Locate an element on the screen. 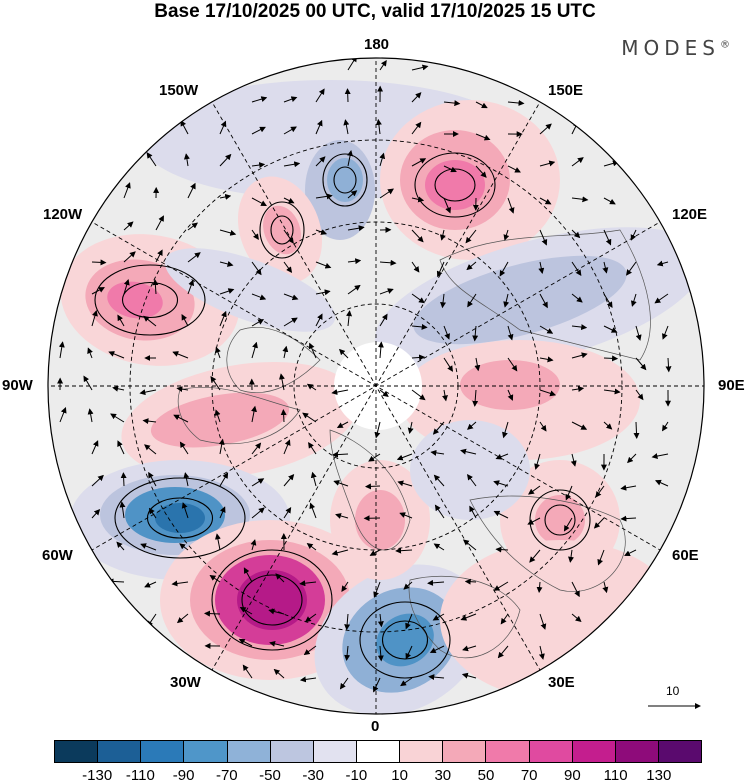 This screenshot has height=784, width=750. lon-label-120w: 120W is located at coordinates (62, 214).